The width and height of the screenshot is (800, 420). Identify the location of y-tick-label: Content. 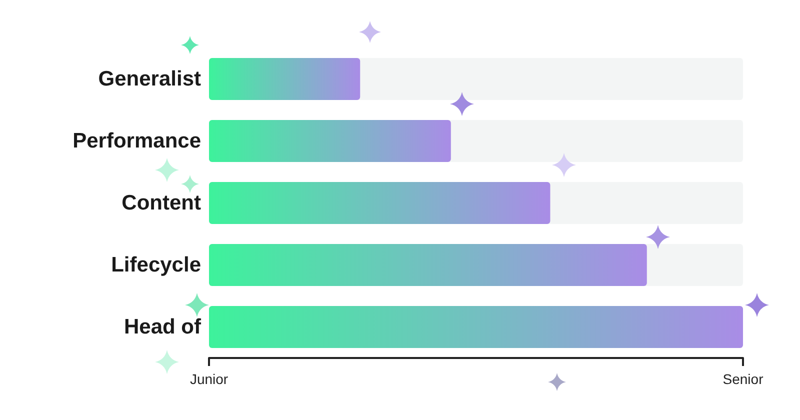
(161, 203).